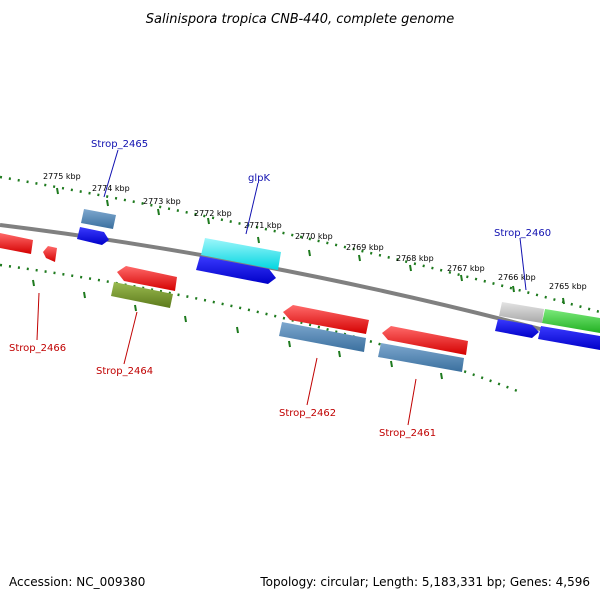  I want to click on gene-label-strop-2462: Strop_2462, so click(307, 413).